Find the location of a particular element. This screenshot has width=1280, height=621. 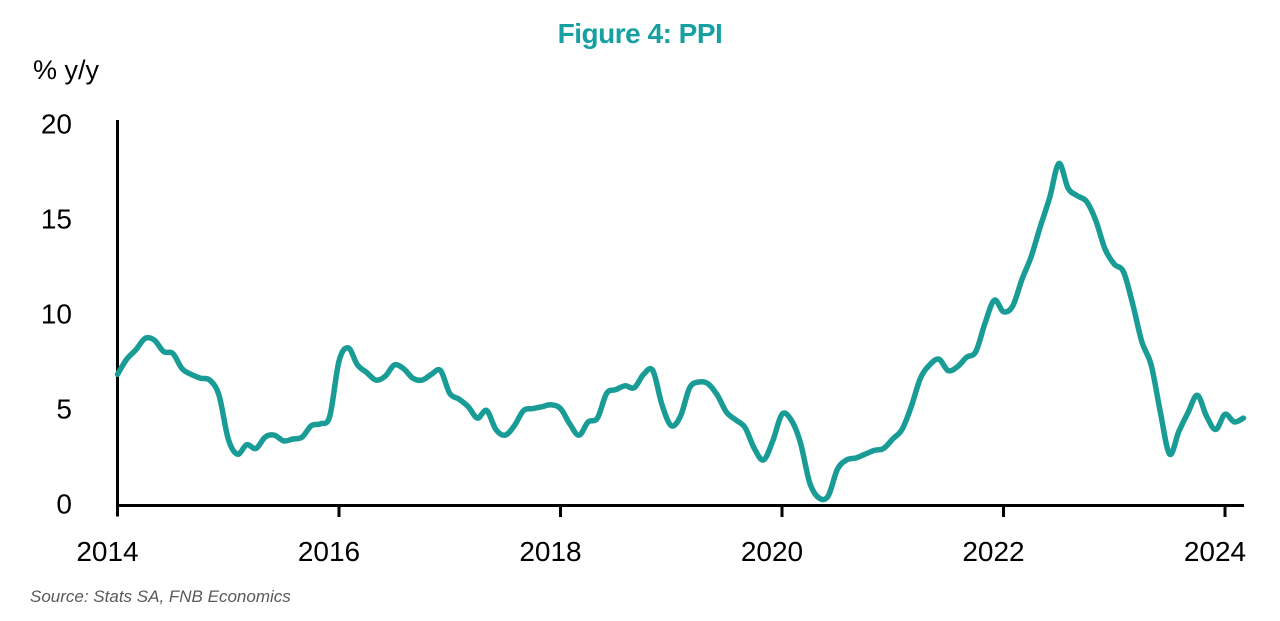

chart-title: Figure 4: PPI is located at coordinates (640, 33).